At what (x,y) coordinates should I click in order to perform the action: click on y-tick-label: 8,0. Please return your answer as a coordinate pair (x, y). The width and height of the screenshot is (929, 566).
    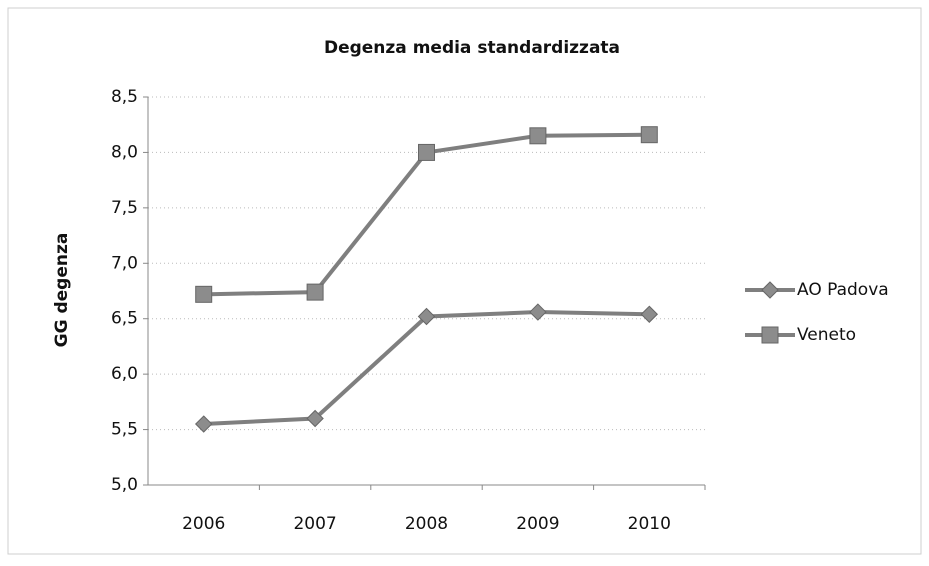
    Looking at the image, I should click on (124, 152).